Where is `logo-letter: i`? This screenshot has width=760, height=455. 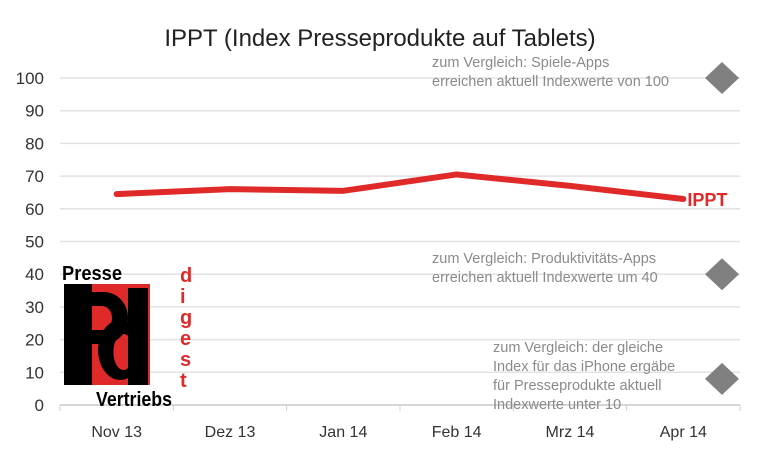 logo-letter: i is located at coordinates (183, 297).